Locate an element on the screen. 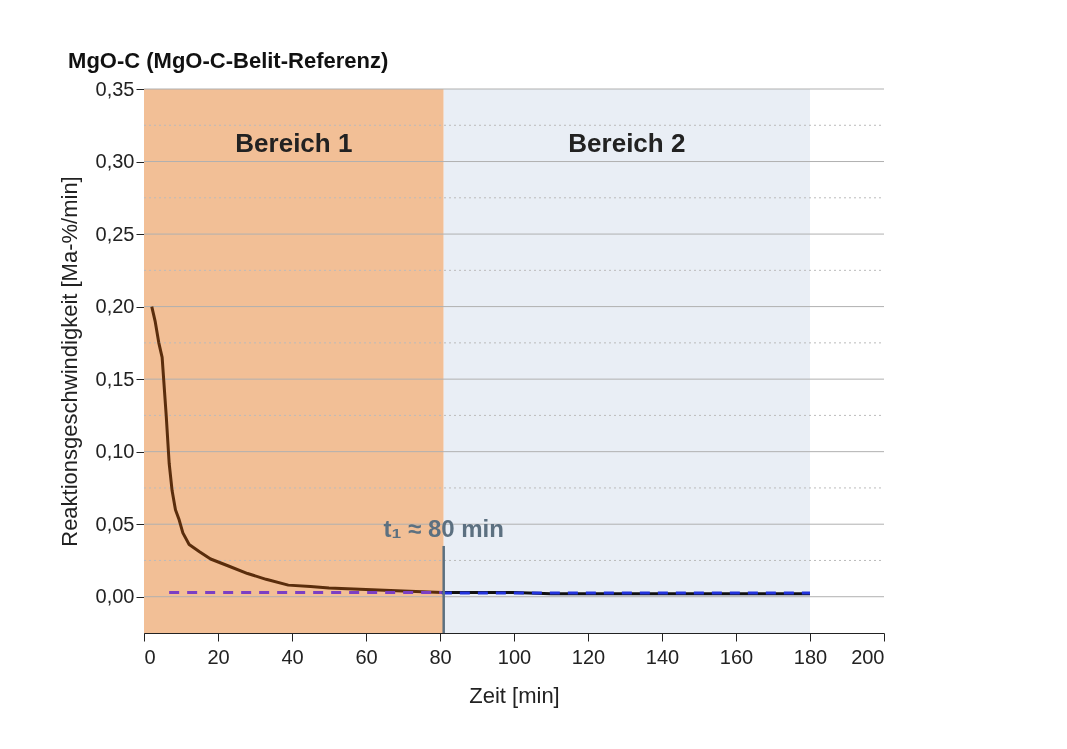 This screenshot has width=1067, height=749. x-tick-label: 140 is located at coordinates (662, 656).